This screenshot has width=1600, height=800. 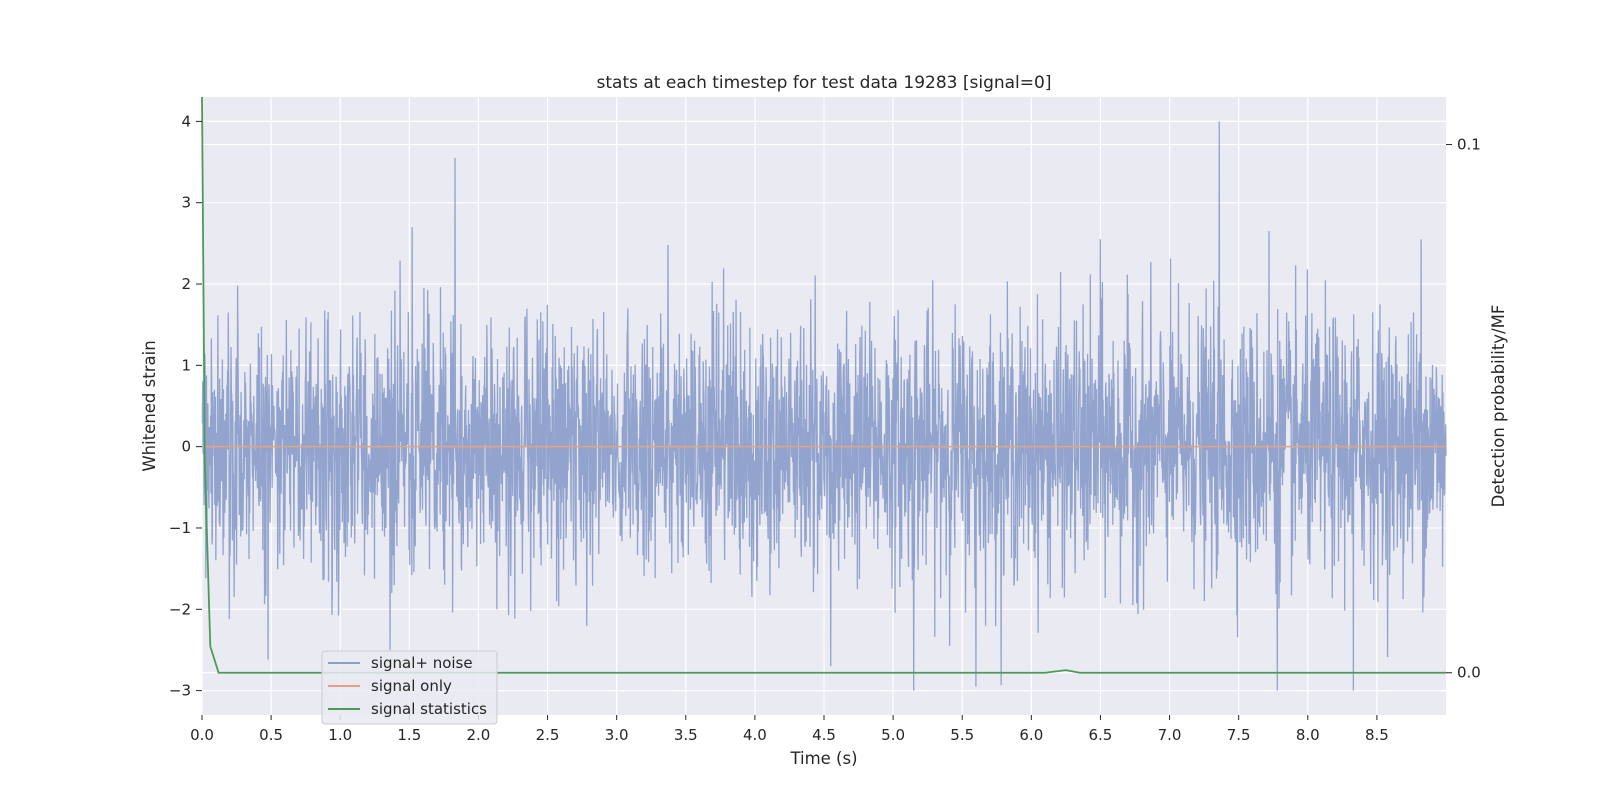 What do you see at coordinates (429, 709) in the screenshot?
I see `legend-label-signal-statistics: signal statistics` at bounding box center [429, 709].